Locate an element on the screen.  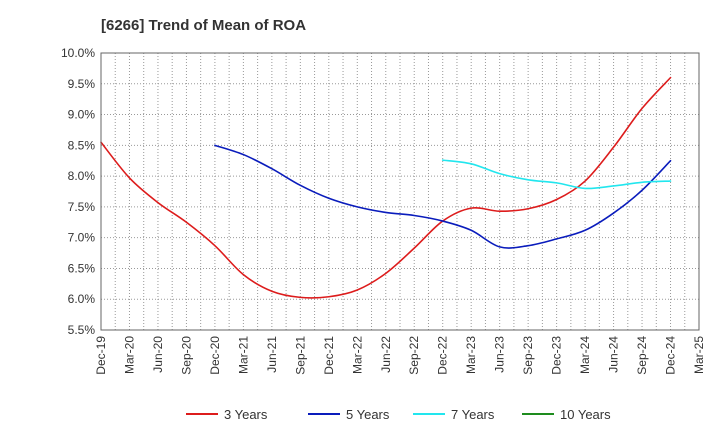
legend-label: 3 Years is located at coordinates (246, 414).